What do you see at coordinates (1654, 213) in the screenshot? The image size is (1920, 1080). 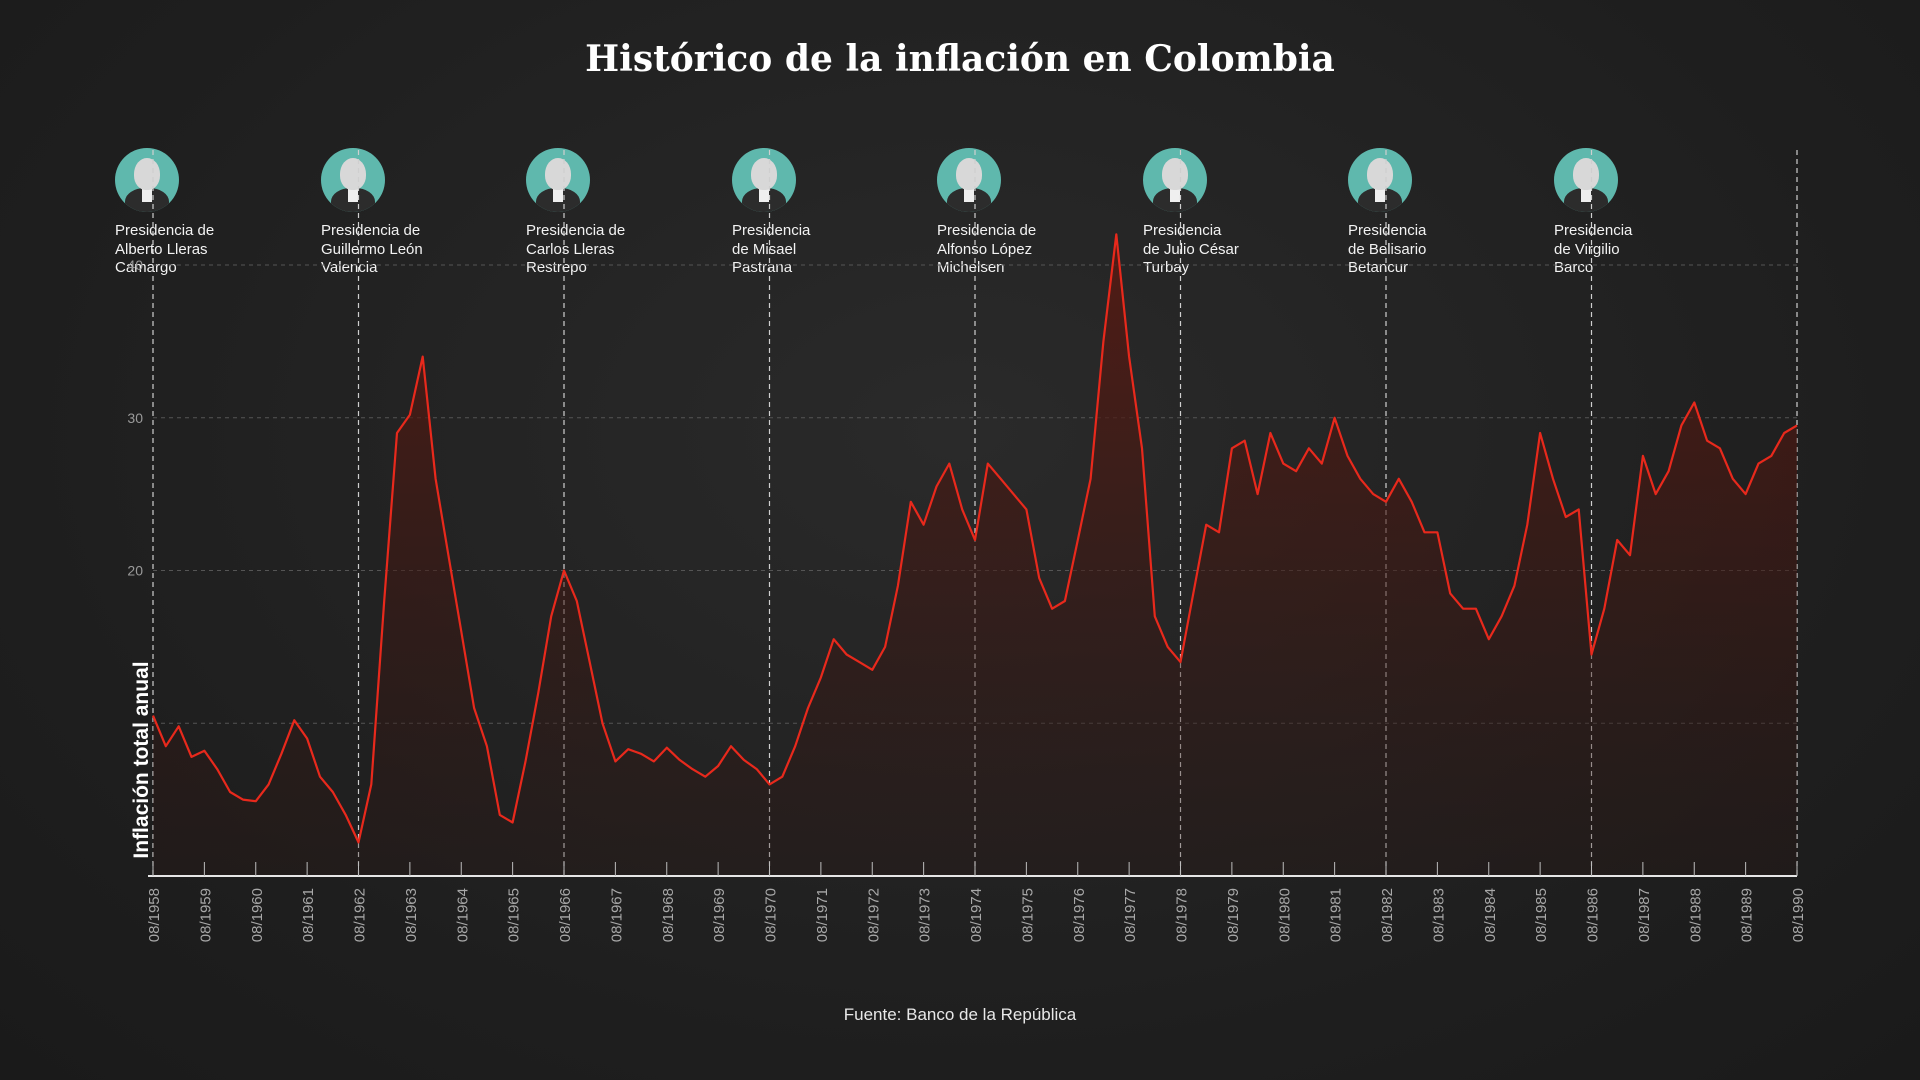 I see `president-block: Presidencia de Virgilio Barco` at bounding box center [1654, 213].